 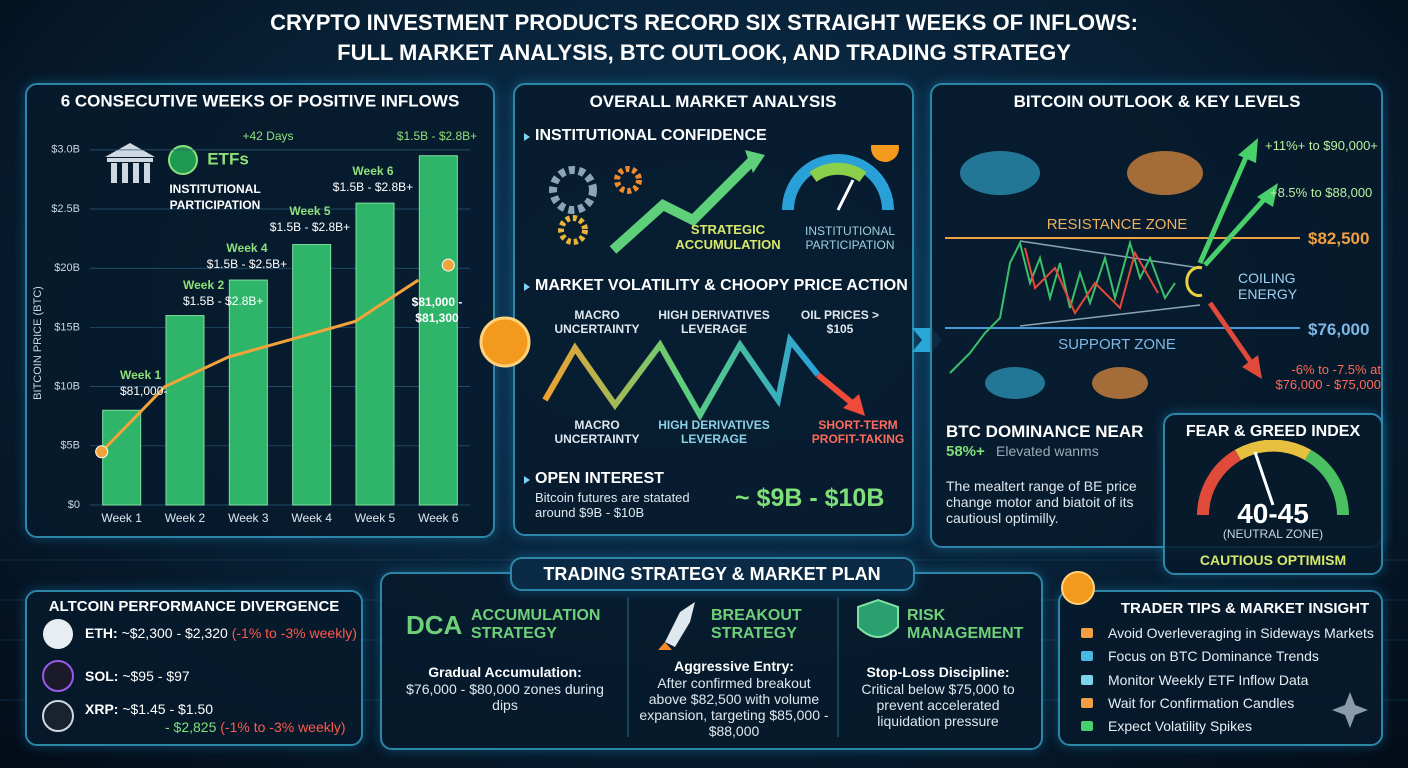 I want to click on section-heading: INSTITUTIONAL CONFIDENCE, so click(x=651, y=135).